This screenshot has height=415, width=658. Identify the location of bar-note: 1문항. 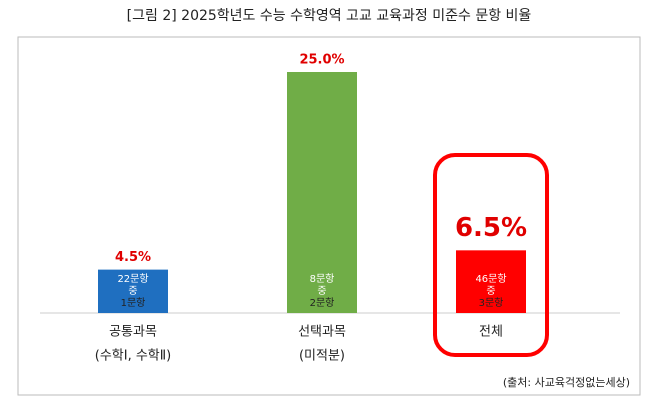
(133, 303).